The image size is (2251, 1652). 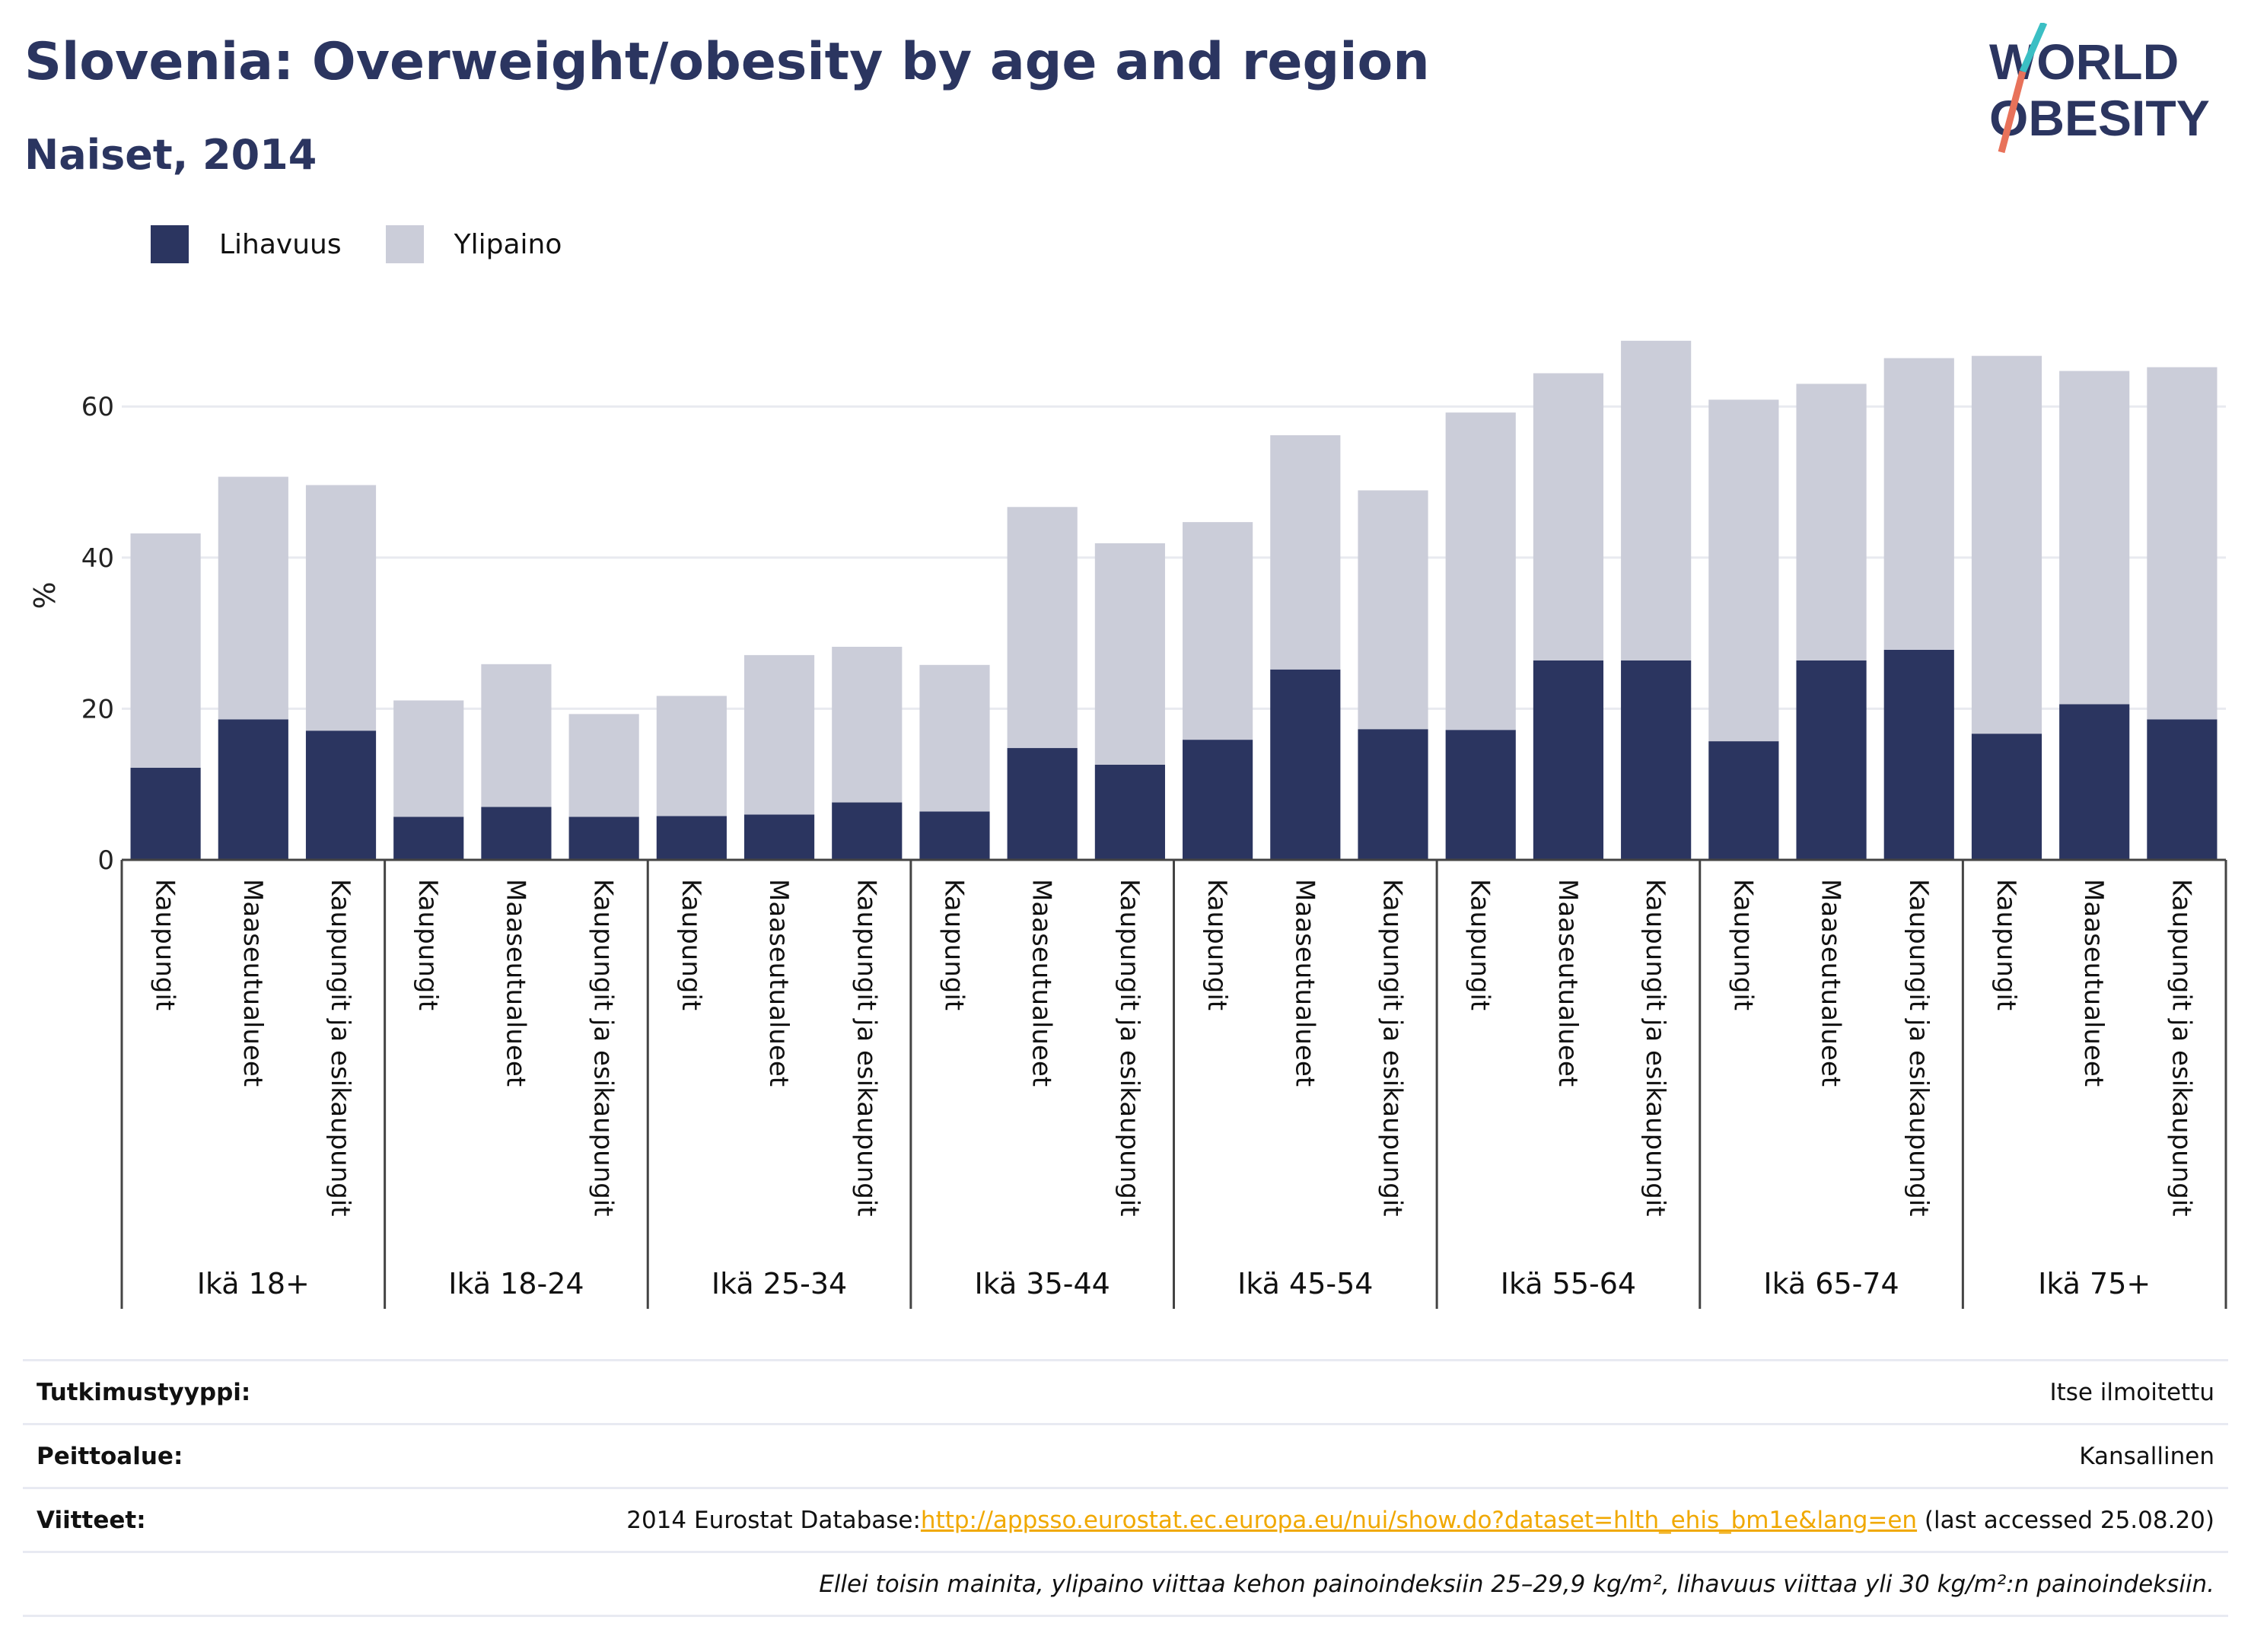 I want to click on legend-label-obesity: Lihavuus, so click(x=280, y=244).